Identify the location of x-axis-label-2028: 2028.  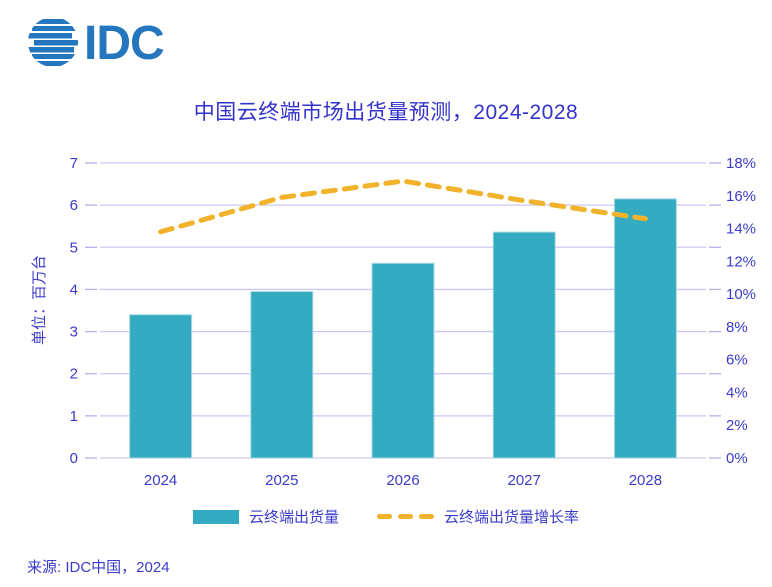
(645, 480).